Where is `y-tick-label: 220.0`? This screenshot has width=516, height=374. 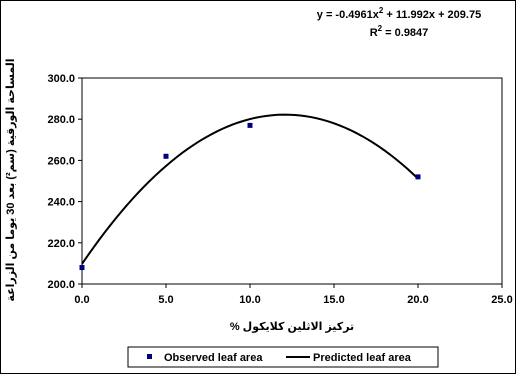 y-tick-label: 220.0 is located at coordinates (61, 244).